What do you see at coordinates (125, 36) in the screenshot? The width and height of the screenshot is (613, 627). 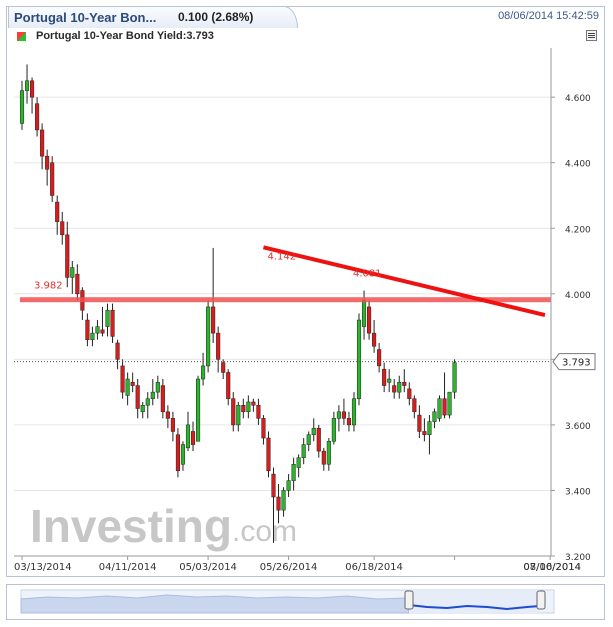 I see `series-legend: Portugal 10-Year Bond Yield:3.793` at bounding box center [125, 36].